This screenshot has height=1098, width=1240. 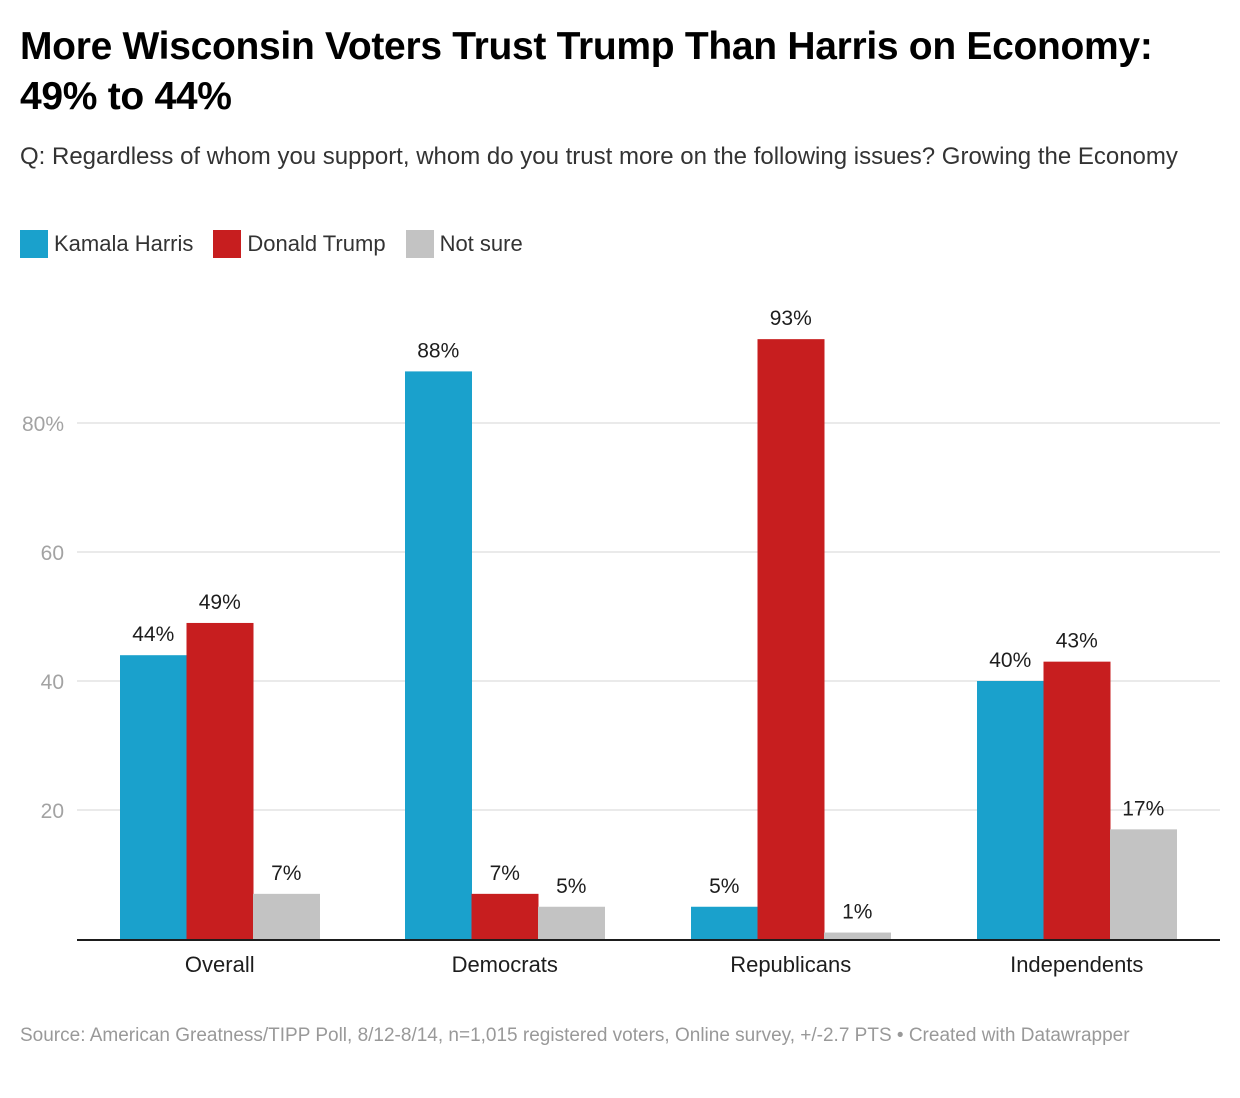 What do you see at coordinates (1143, 884) in the screenshot?
I see `bar-independents-not-sure` at bounding box center [1143, 884].